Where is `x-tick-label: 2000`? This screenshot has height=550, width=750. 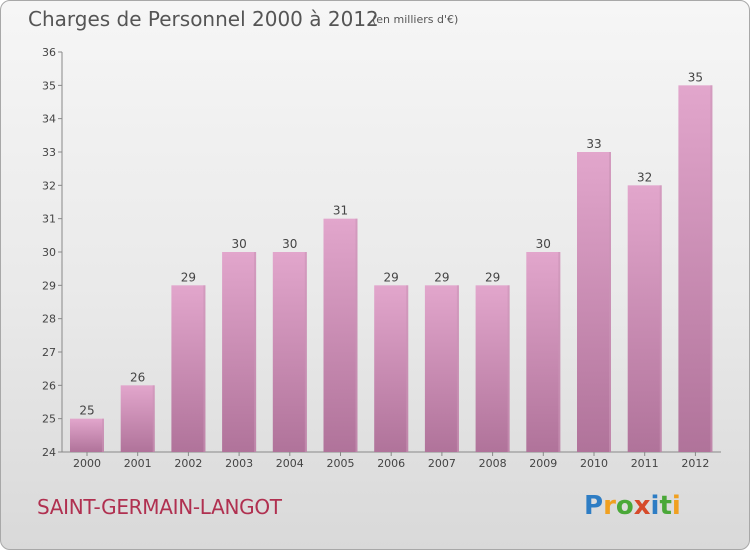
x-tick-label: 2000 is located at coordinates (87, 463).